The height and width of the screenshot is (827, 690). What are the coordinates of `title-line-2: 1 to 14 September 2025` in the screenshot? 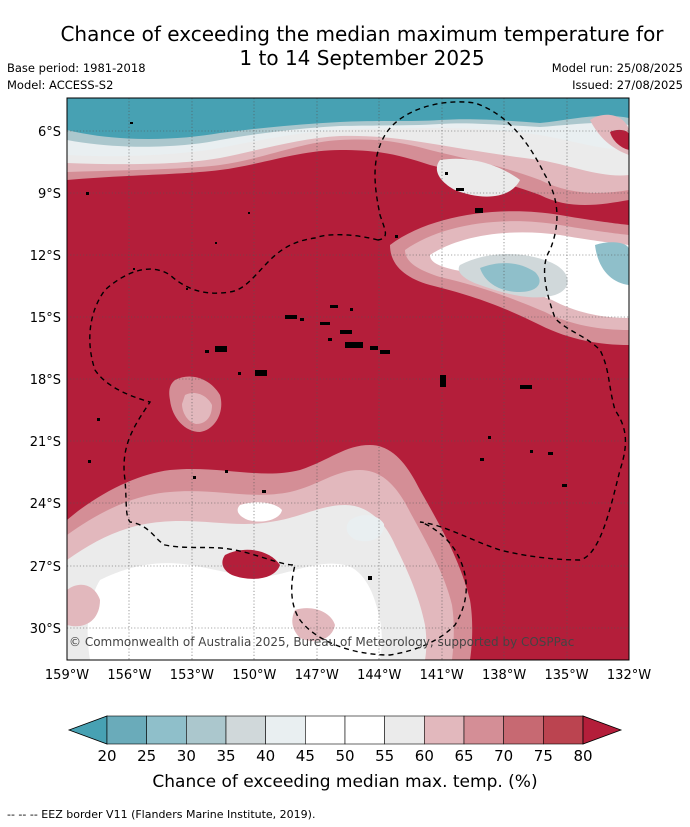 It's located at (362, 58).